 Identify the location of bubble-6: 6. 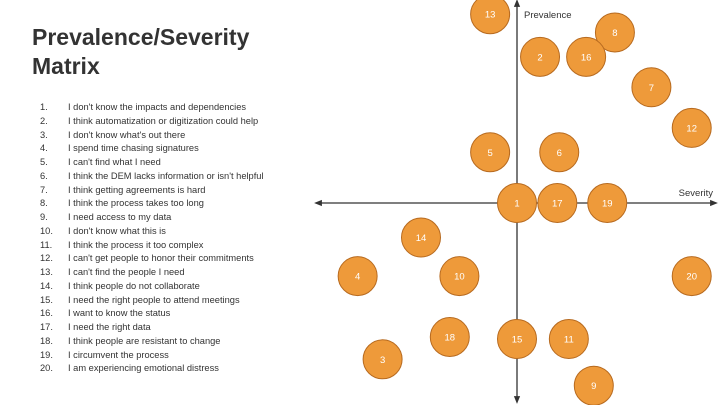
(559, 152).